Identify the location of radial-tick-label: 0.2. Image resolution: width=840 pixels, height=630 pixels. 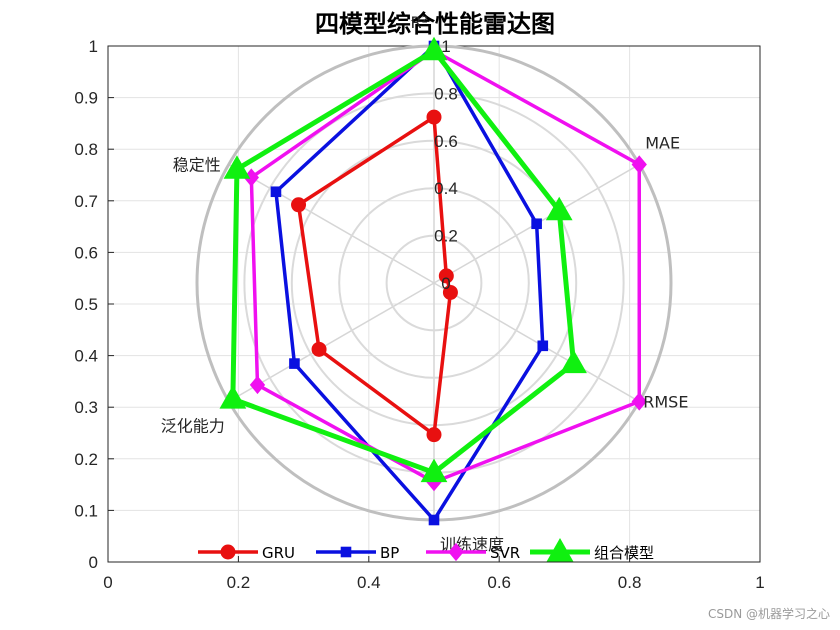
(446, 236).